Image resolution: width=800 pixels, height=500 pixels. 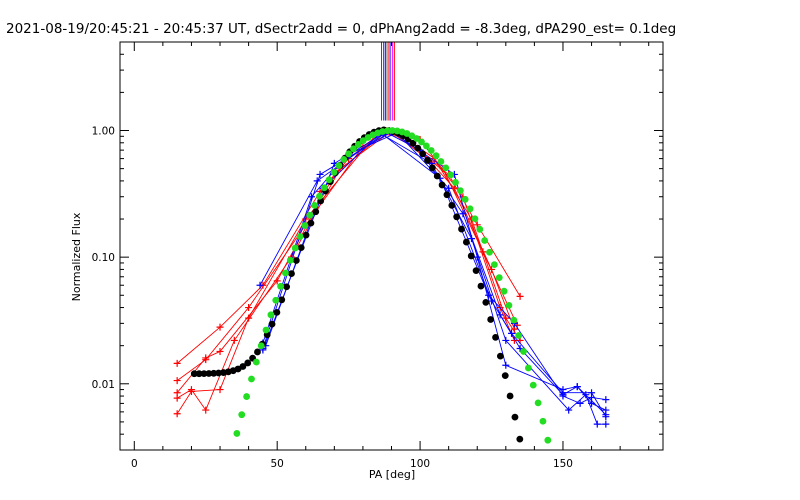 What do you see at coordinates (276, 464) in the screenshot?
I see `x-tick-label: 50` at bounding box center [276, 464].